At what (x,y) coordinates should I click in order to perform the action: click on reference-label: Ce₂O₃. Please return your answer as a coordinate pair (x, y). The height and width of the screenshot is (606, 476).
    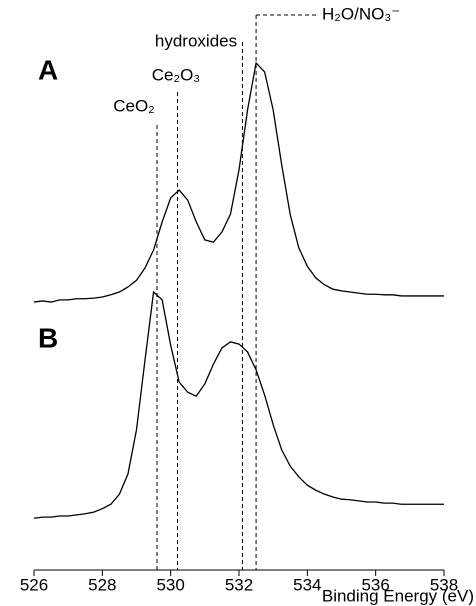
    Looking at the image, I should click on (176, 74).